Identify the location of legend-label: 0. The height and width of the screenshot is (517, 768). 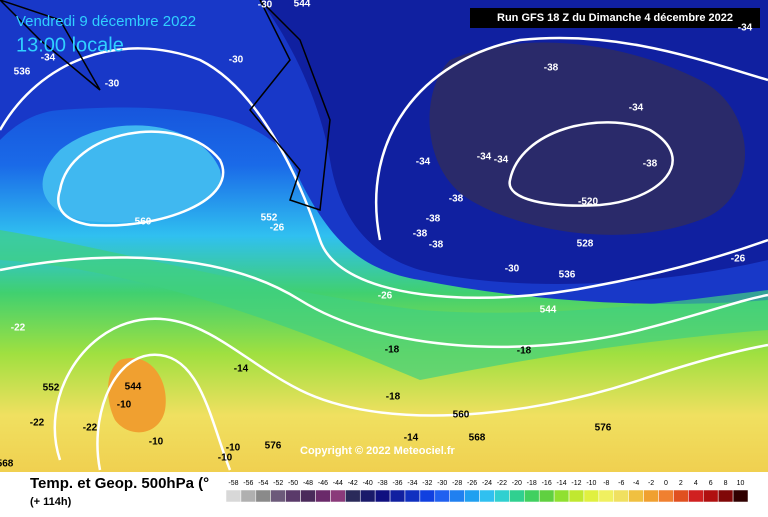
(666, 483).